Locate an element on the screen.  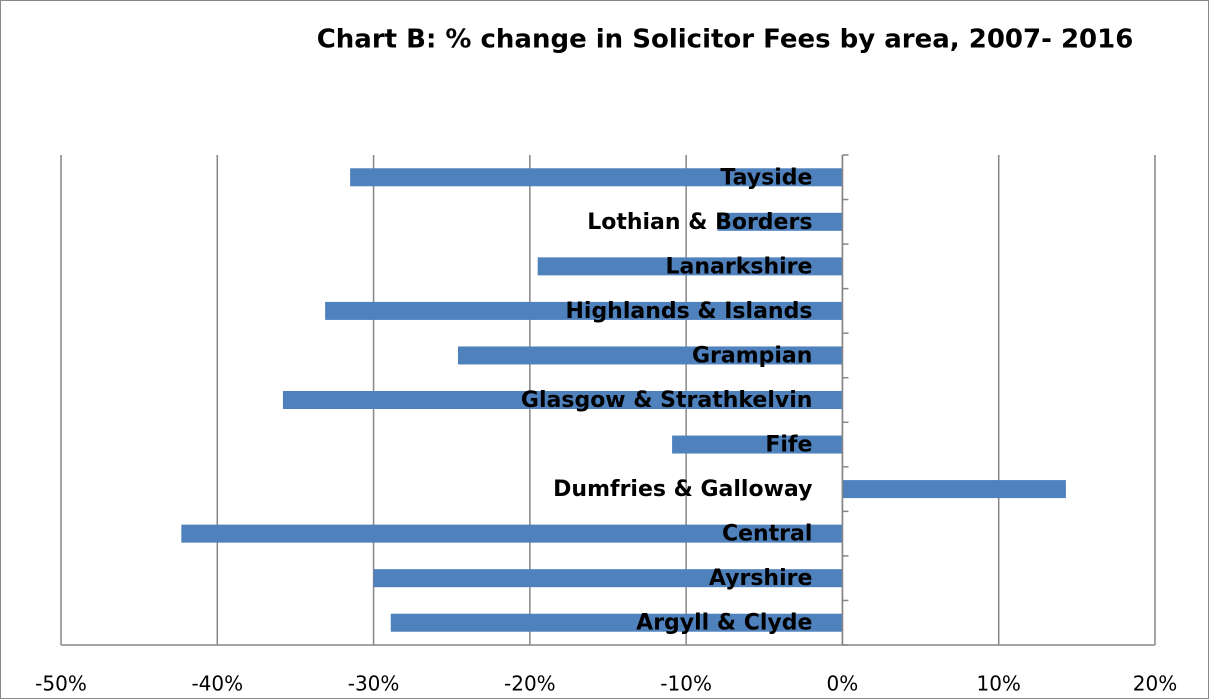
y-tick-label: Lothian & Borders is located at coordinates (699, 222).